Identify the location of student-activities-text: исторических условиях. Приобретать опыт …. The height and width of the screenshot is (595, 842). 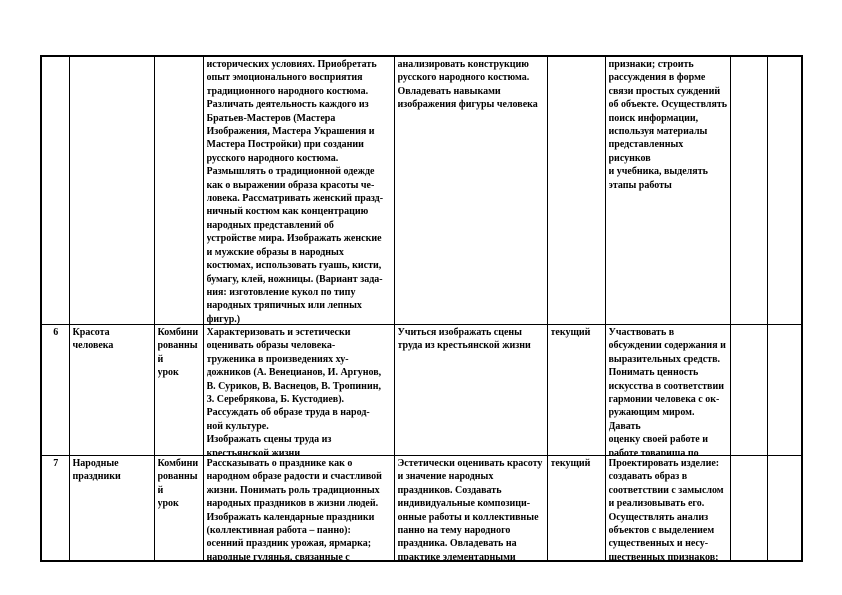
(295, 191).